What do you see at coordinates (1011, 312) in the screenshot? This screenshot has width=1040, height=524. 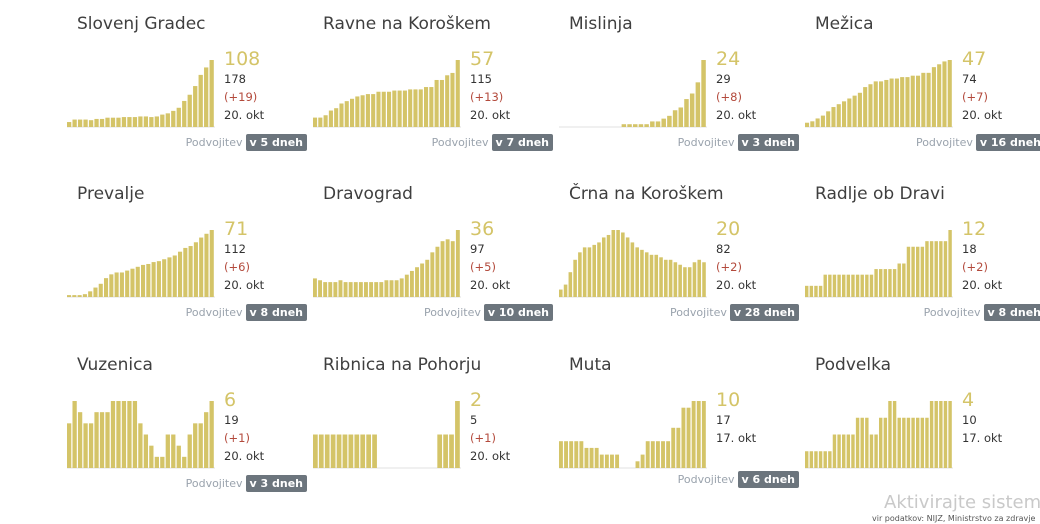 I see `doubling-badge: v 8 dneh` at bounding box center [1011, 312].